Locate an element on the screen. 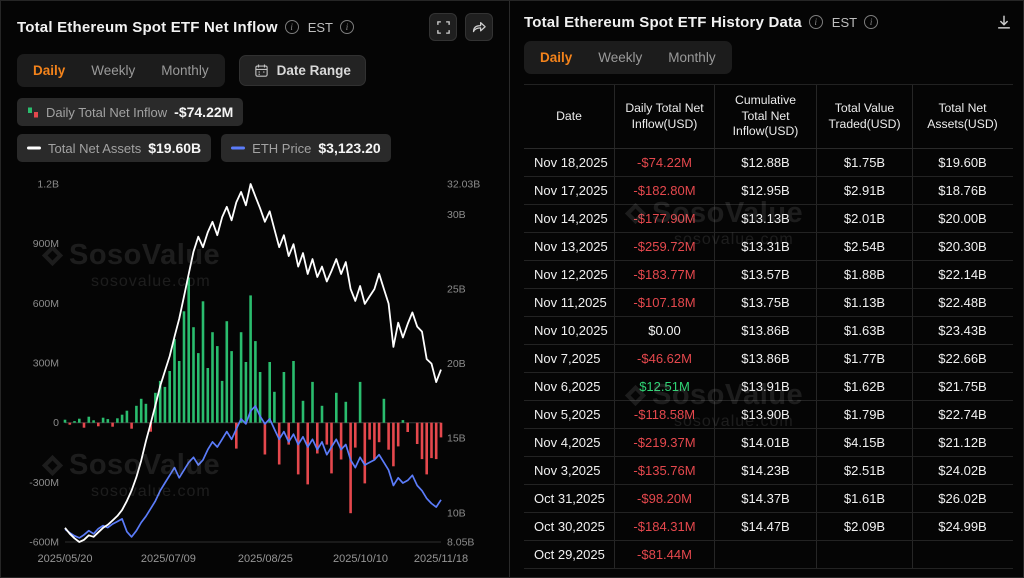  cell-inflow: -$182.80M is located at coordinates (664, 190).